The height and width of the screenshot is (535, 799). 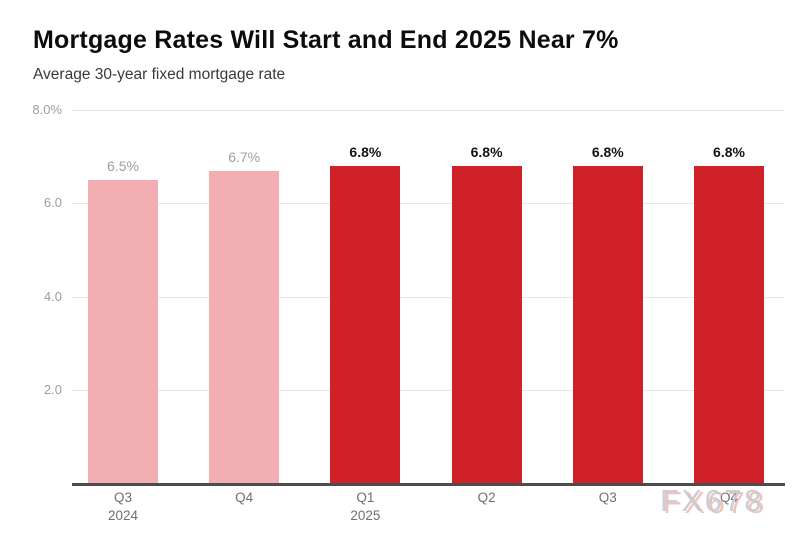 I want to click on bar-q1-2025, so click(x=365, y=324).